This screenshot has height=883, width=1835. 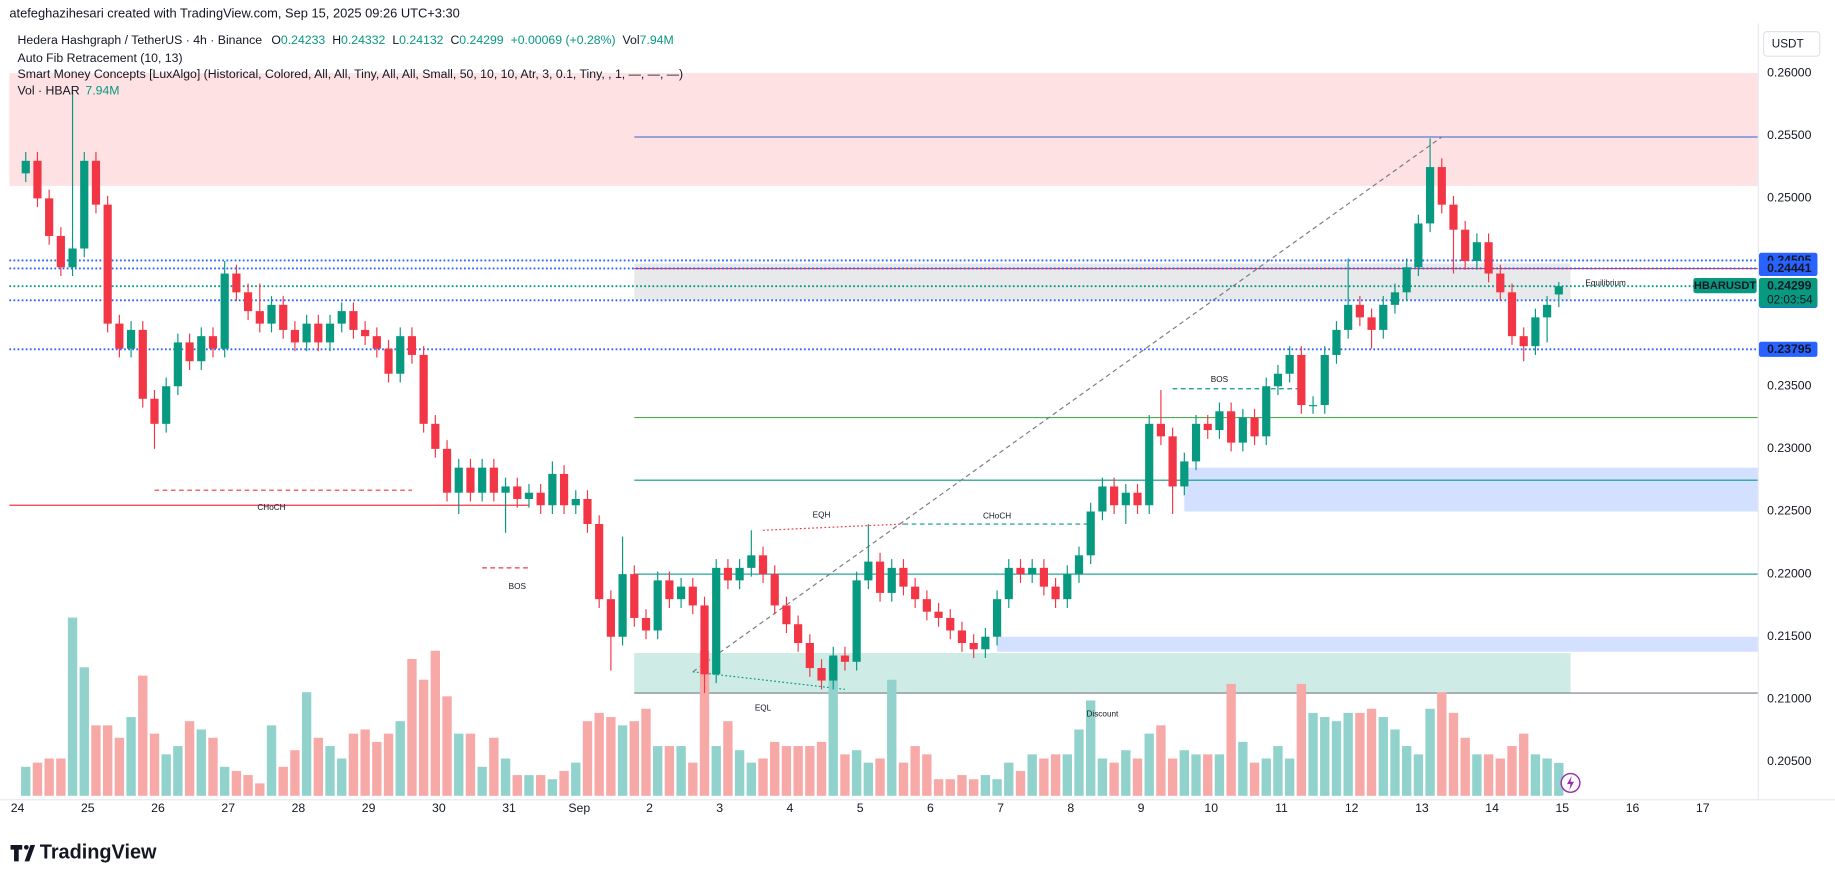 I want to click on x-tick-label: 31, so click(x=509, y=808).